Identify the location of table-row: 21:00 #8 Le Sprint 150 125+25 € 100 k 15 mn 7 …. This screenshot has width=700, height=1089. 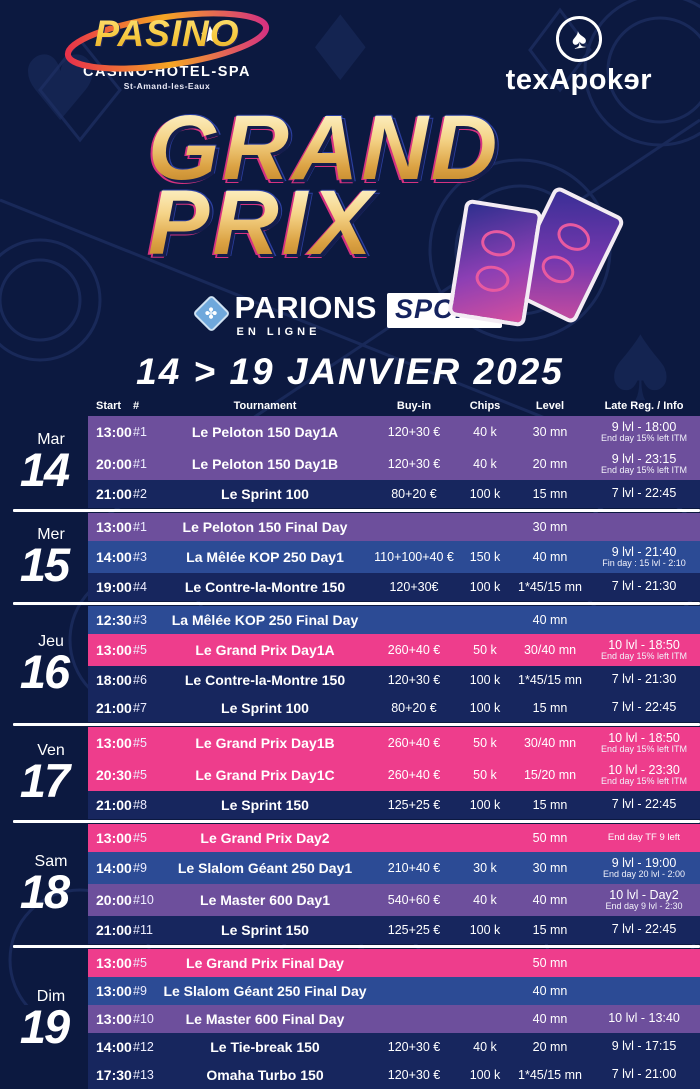
(394, 805).